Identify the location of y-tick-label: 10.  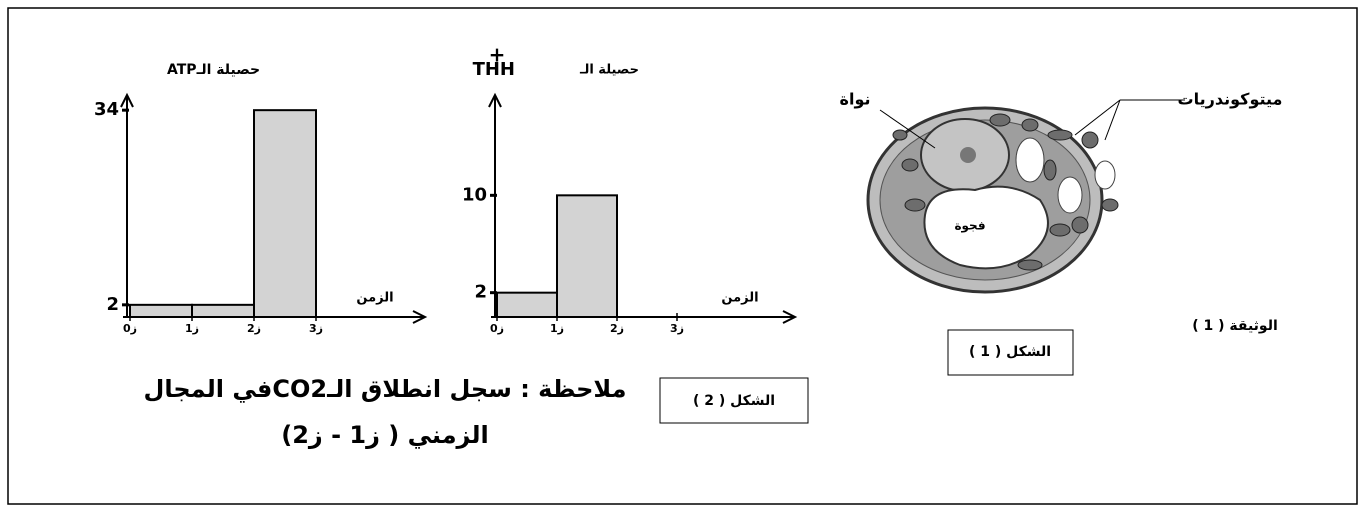
(474, 194).